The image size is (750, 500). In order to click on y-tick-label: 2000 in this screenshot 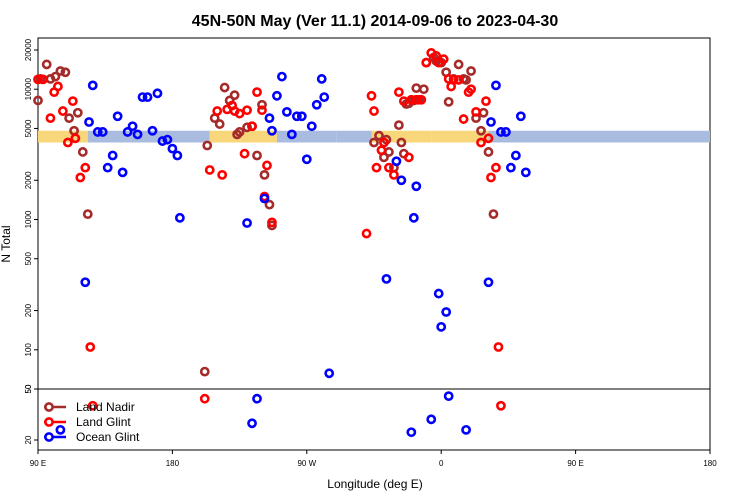, I will do `click(28, 180)`.